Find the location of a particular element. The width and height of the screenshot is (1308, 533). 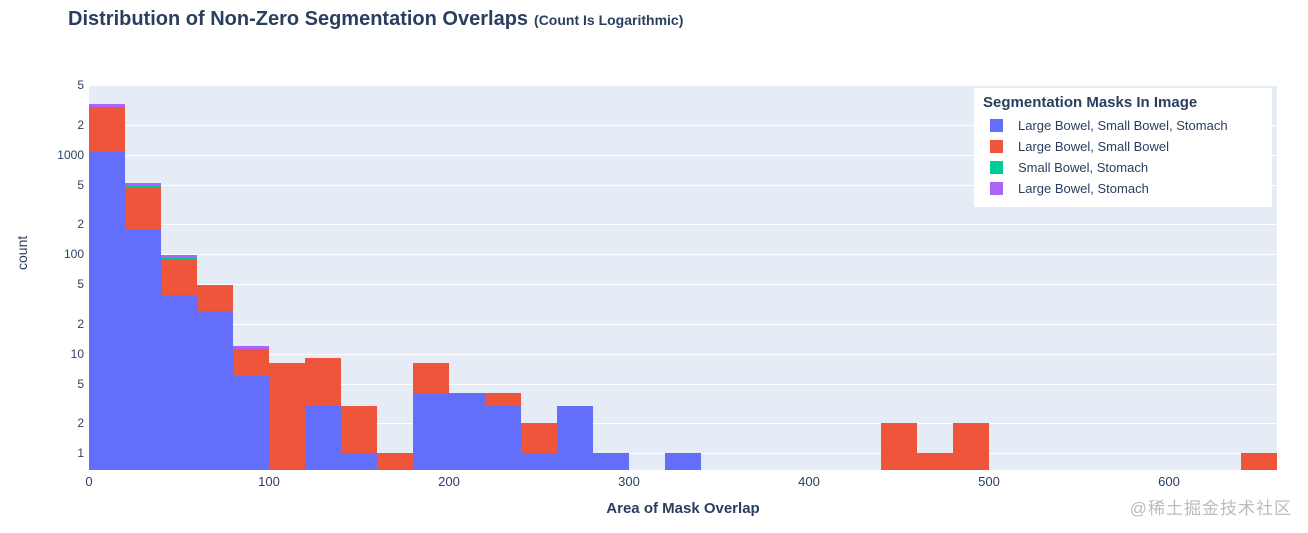

legend-item-1: Large Bowel, Small Bowel is located at coordinates (1123, 146).